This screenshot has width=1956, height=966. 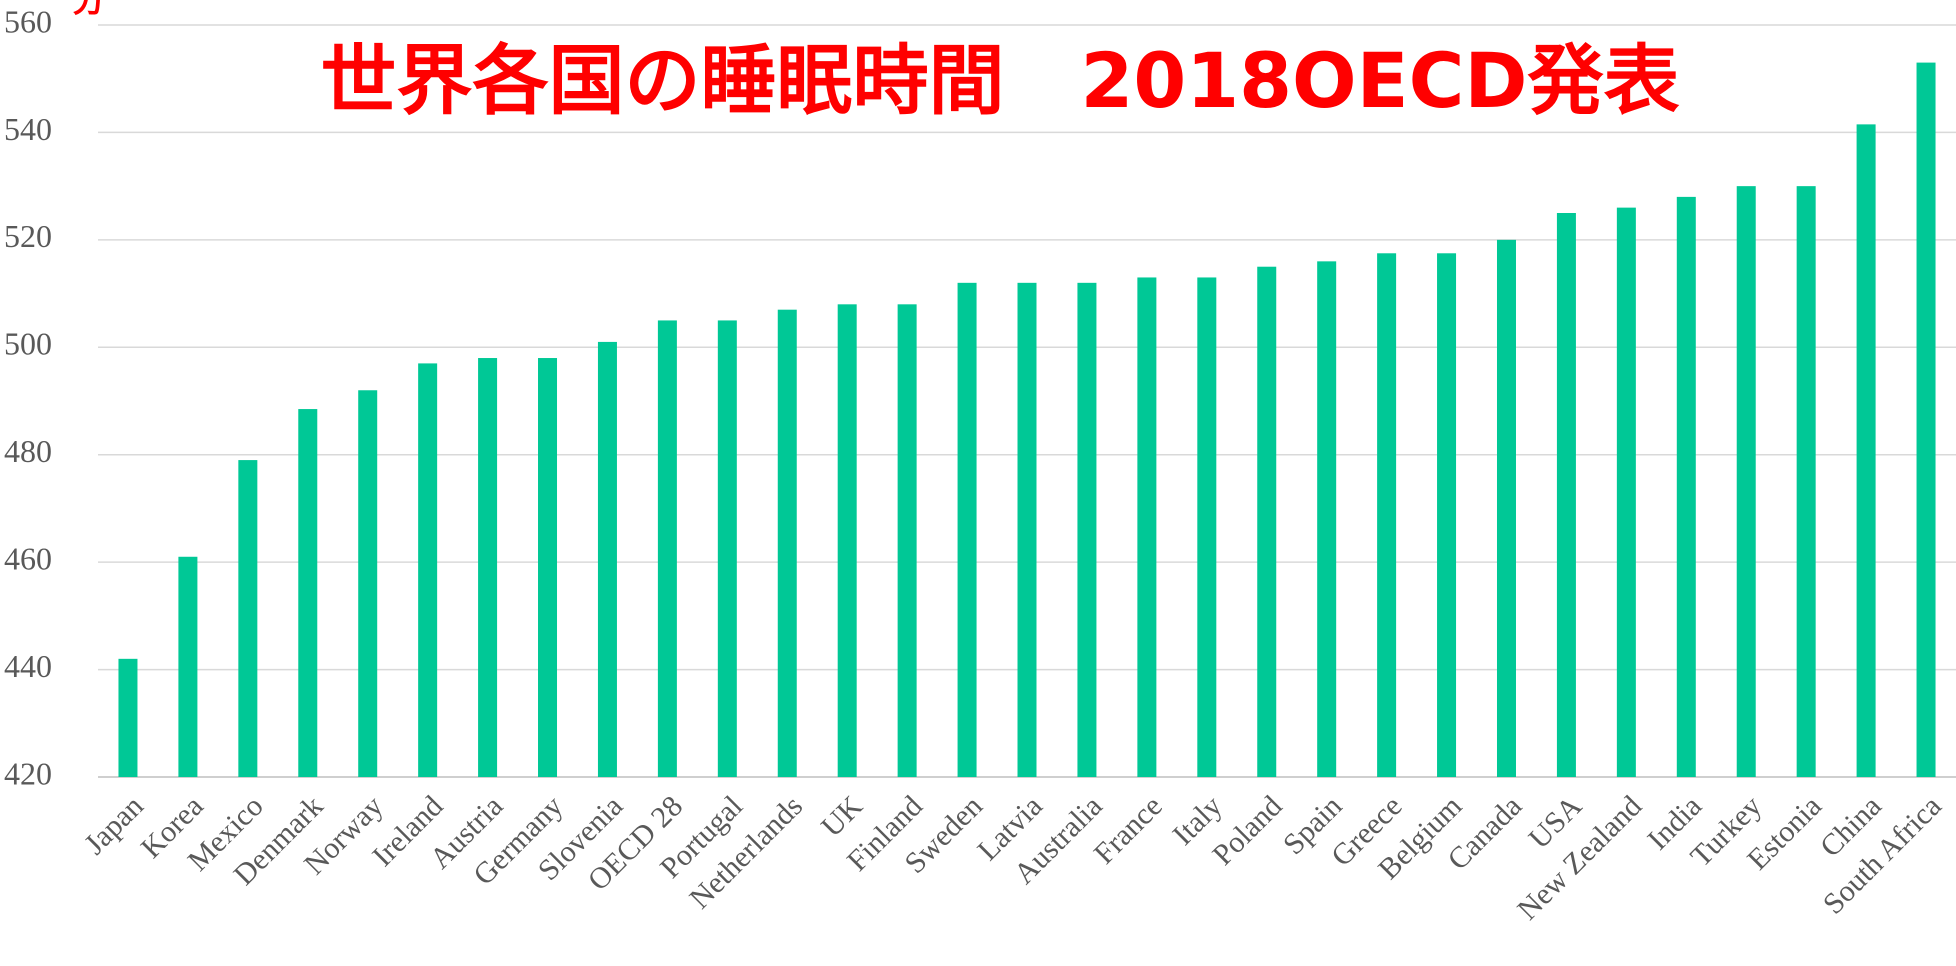 What do you see at coordinates (28, 236) in the screenshot?
I see `y-tick-label: 520` at bounding box center [28, 236].